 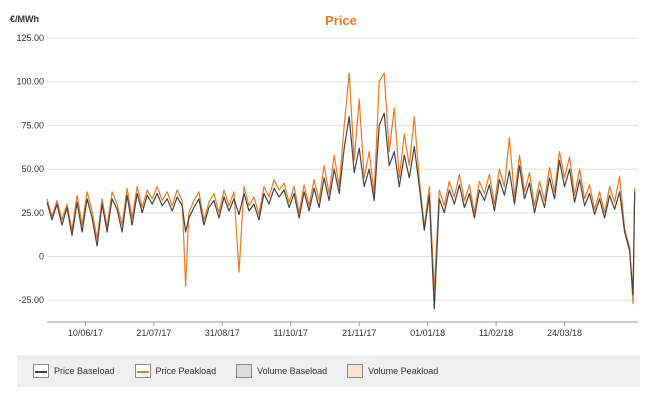 I want to click on x-tick-label: 21/07/17, so click(x=153, y=333).